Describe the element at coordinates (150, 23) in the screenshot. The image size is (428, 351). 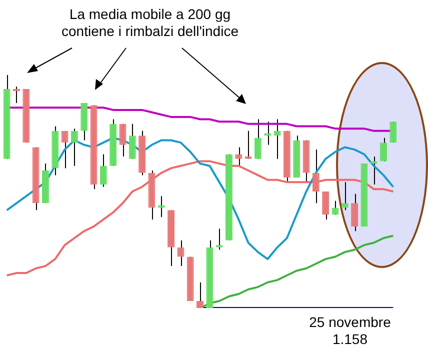
I see `text: La media mobile a 200 gg contiene i rimbalzi dell'indice` at that location.